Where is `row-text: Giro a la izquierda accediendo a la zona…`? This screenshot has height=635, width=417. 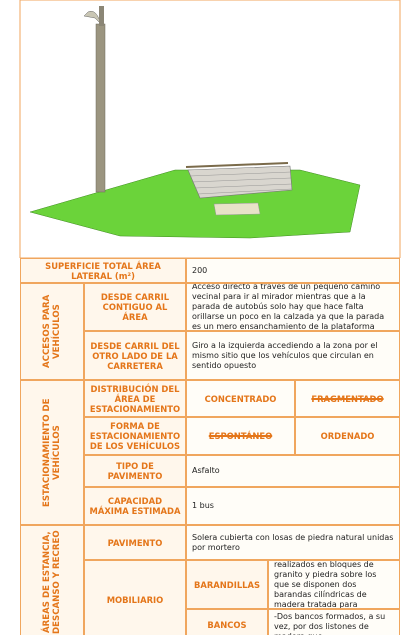 row-text: Giro a la izquierda accediendo a la zona… is located at coordinates (293, 355).